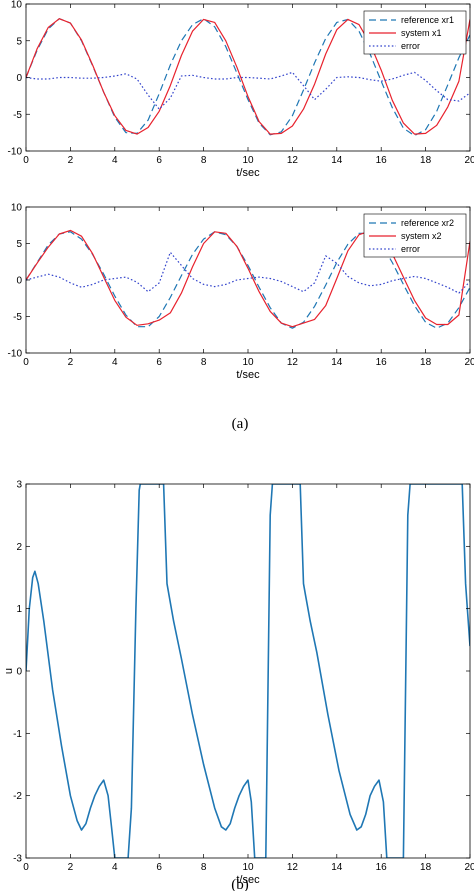  I want to click on legend-label: system x2, so click(421, 236).